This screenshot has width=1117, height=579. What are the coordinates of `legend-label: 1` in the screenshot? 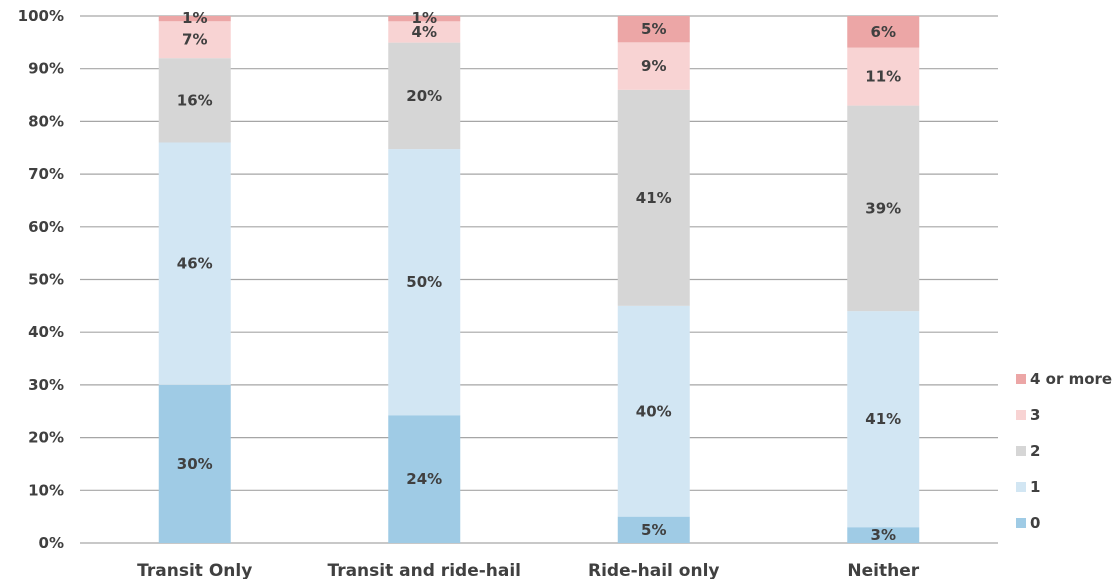 It's located at (1035, 487).